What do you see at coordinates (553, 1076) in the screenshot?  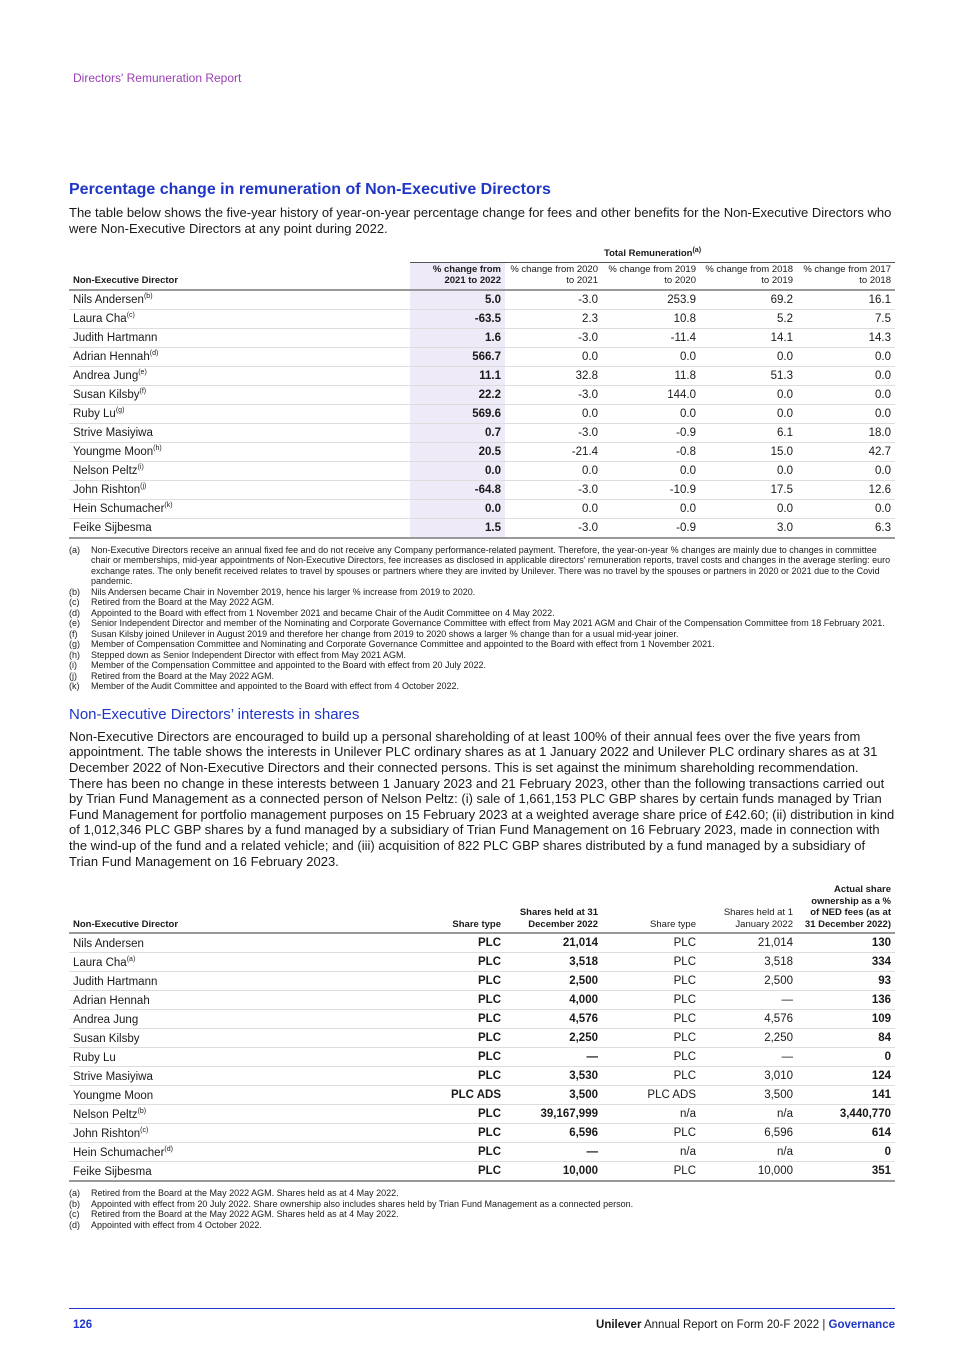 I see `table-cell: 3,530` at bounding box center [553, 1076].